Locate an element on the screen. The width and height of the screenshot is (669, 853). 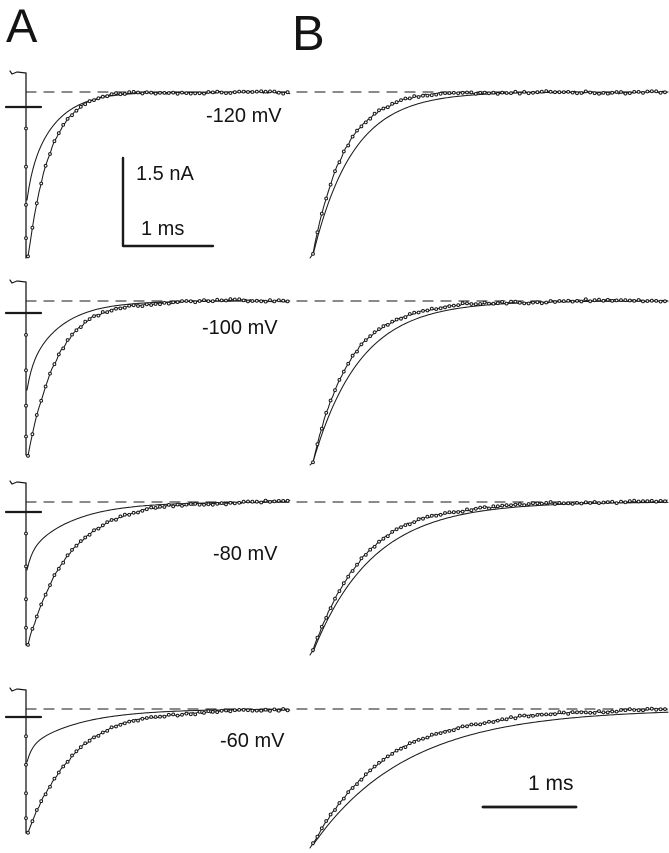
scalebar-a-time-label: 1 ms is located at coordinates (163, 229).